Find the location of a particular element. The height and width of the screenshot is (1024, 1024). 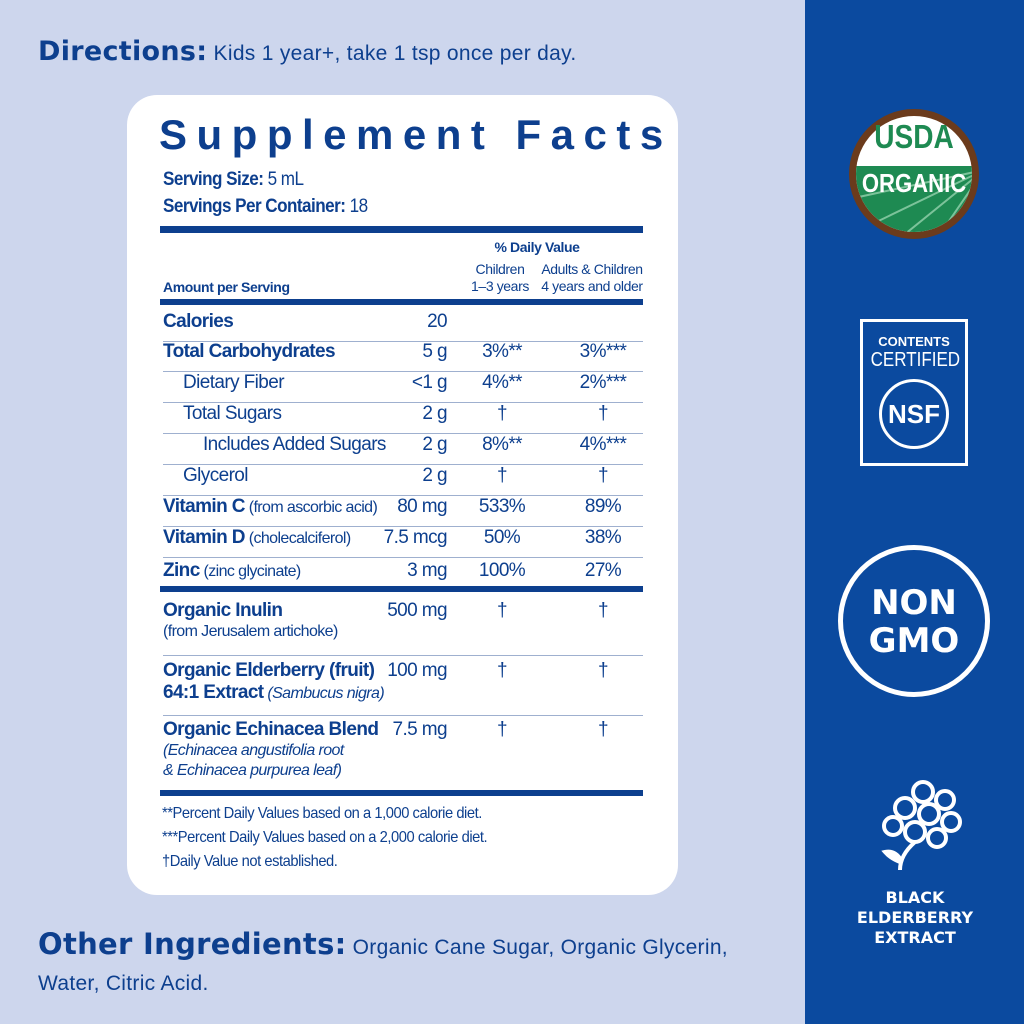

usda-organic-seal: USDA ORGANIC is located at coordinates (914, 174).